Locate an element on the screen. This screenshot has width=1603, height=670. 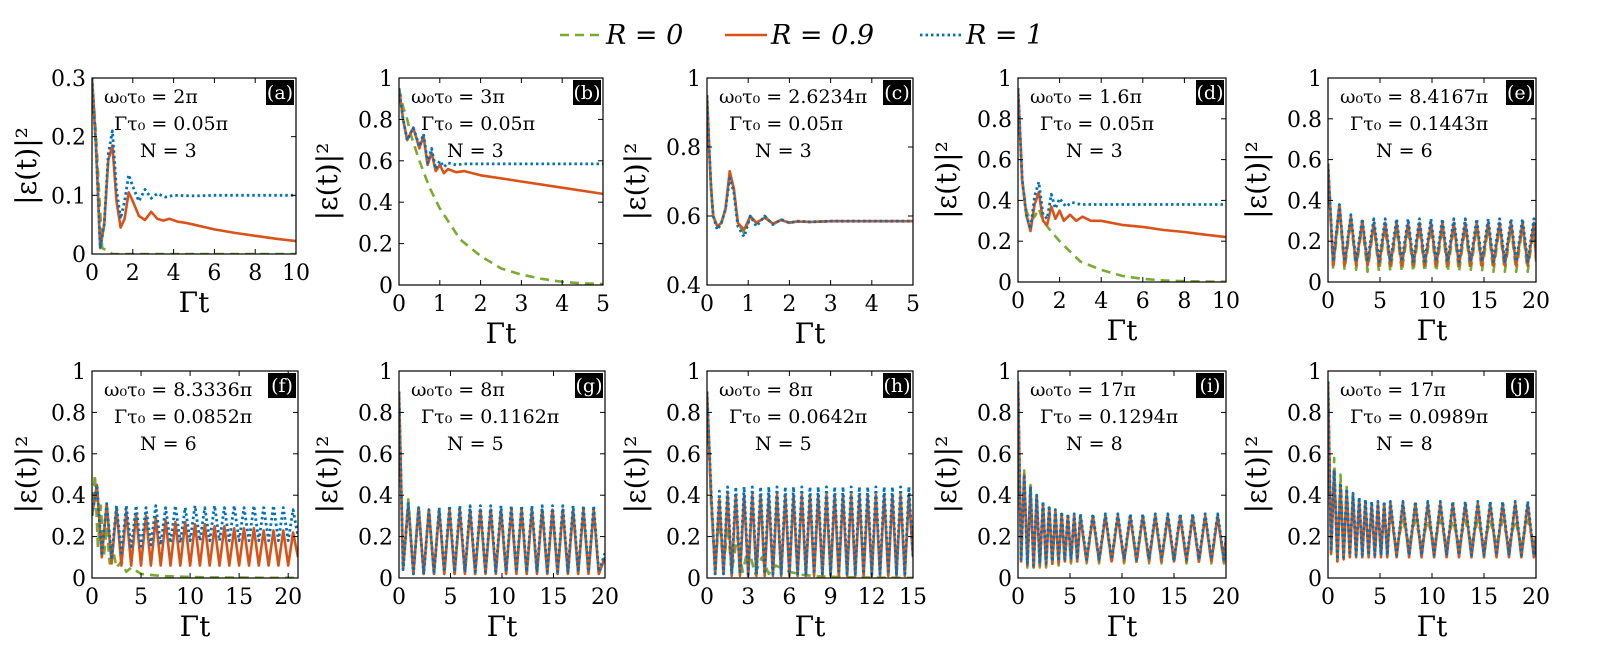
legend-label: R = 0 is located at coordinates (644, 35).